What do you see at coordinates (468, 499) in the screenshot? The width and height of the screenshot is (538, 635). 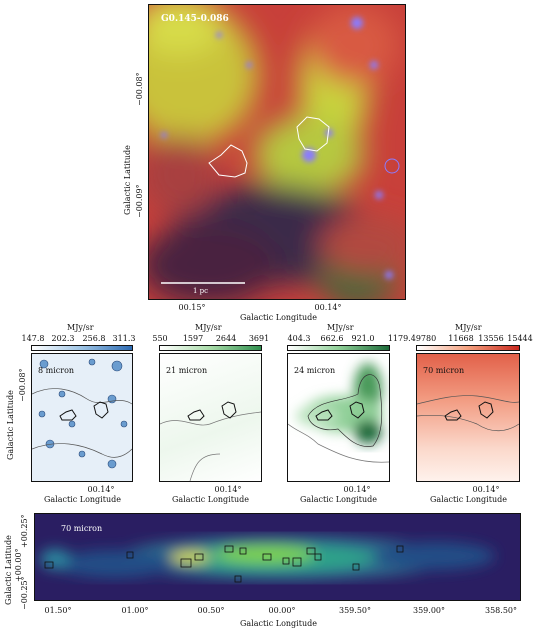 I see `small4-xlabel: Galactic Longitude` at bounding box center [468, 499].